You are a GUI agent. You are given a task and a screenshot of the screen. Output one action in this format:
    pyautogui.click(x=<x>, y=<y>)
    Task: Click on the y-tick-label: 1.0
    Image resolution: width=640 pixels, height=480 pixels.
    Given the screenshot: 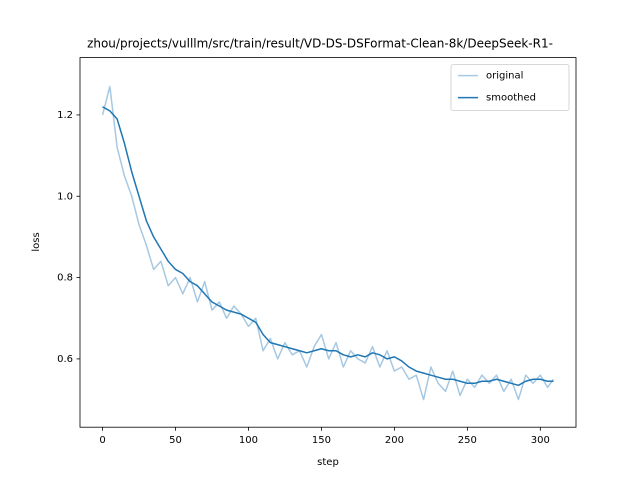 What is the action you would take?
    pyautogui.click(x=65, y=196)
    